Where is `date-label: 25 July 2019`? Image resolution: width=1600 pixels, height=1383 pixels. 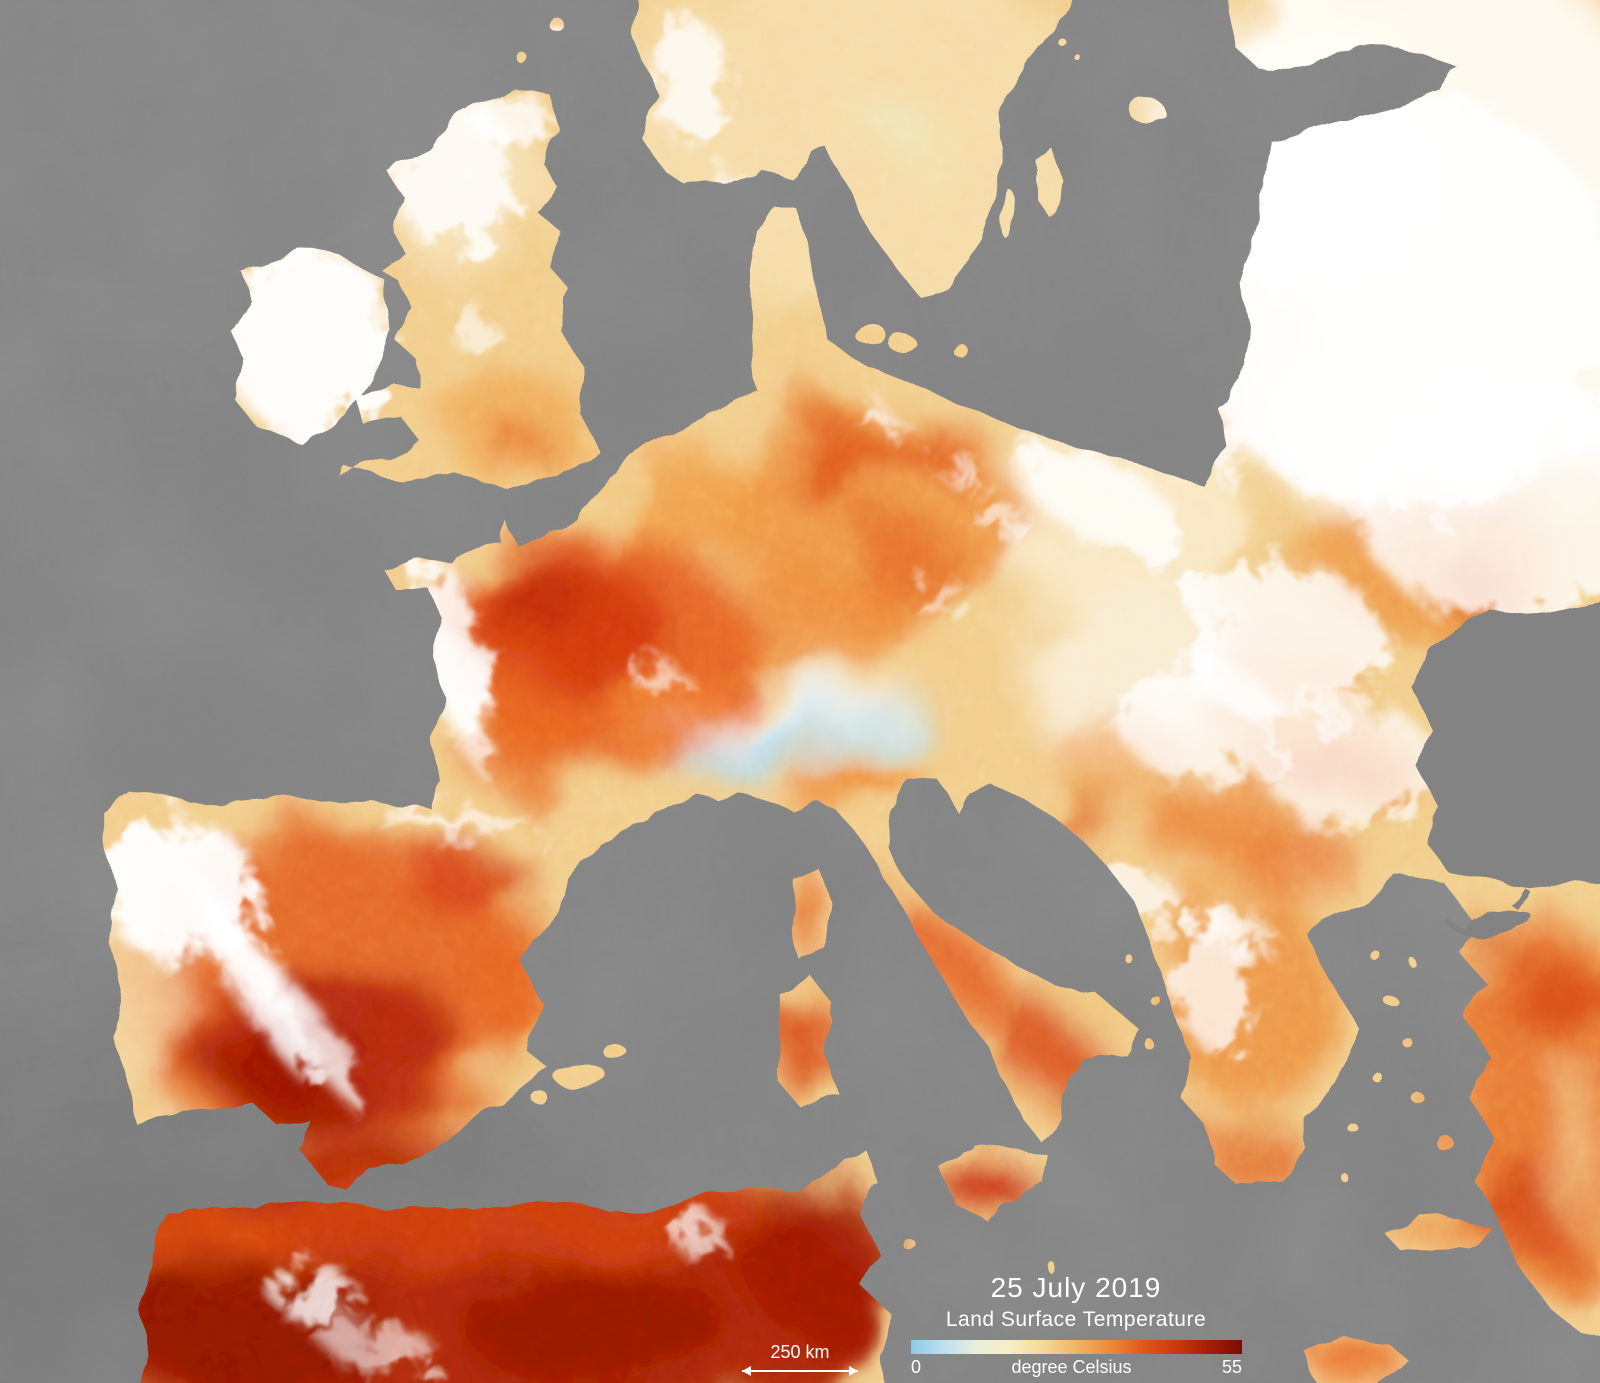 date-label: 25 July 2019 is located at coordinates (1076, 1287).